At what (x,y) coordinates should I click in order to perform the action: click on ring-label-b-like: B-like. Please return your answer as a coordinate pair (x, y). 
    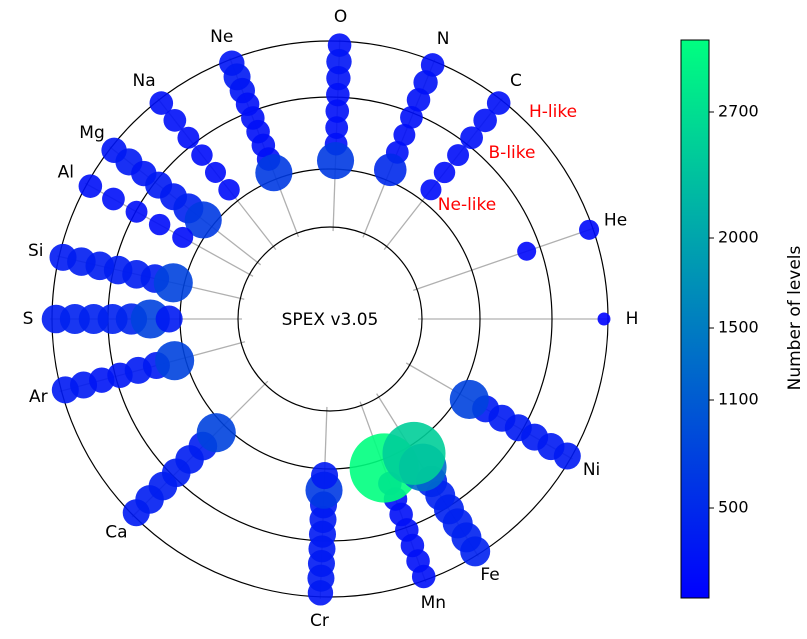
    Looking at the image, I should click on (512, 153).